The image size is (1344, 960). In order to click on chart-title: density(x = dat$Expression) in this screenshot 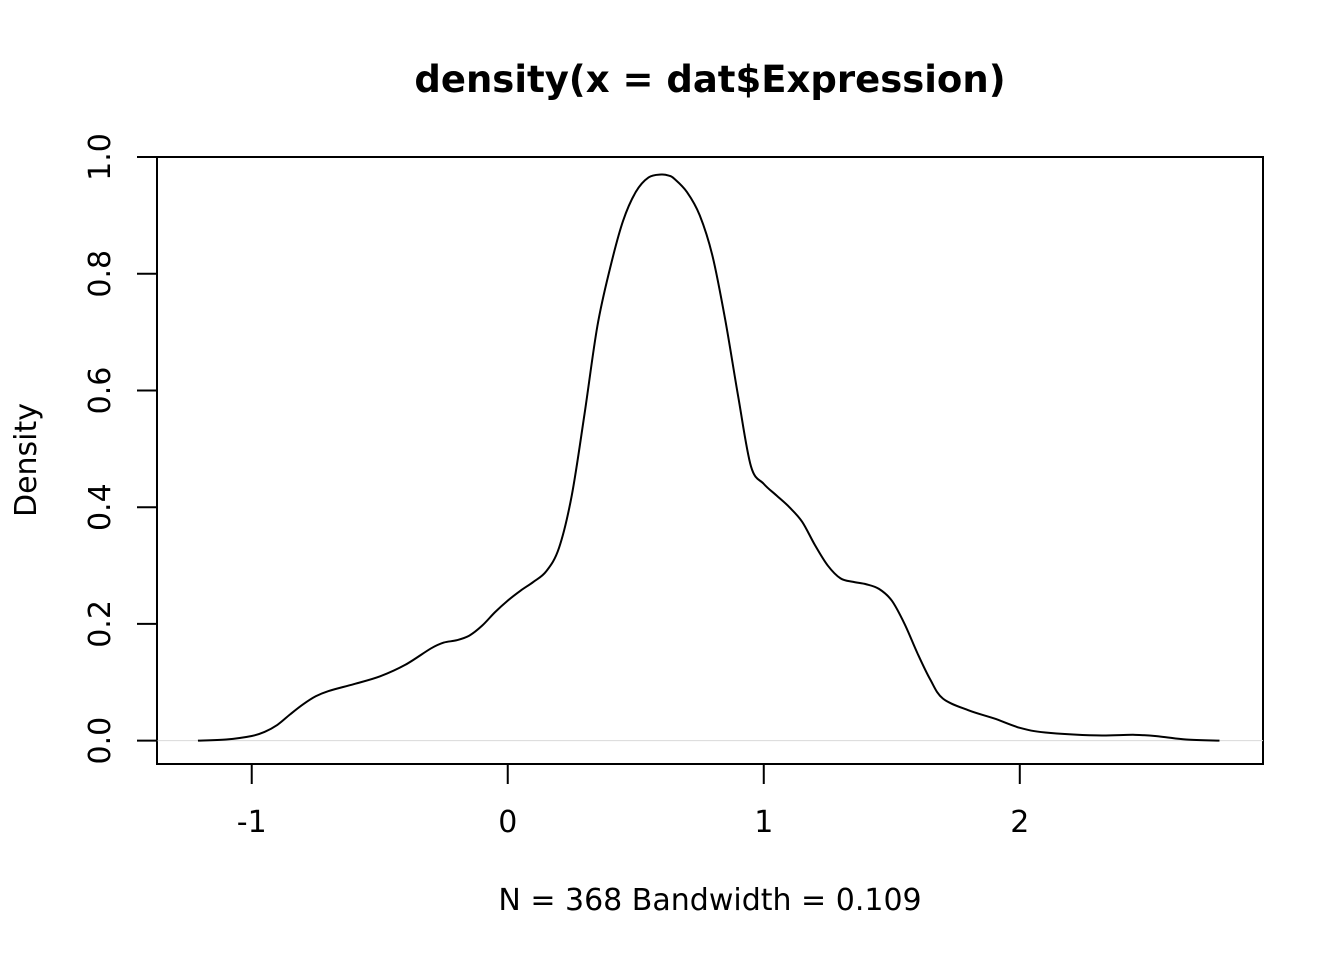, I will do `click(709, 79)`.